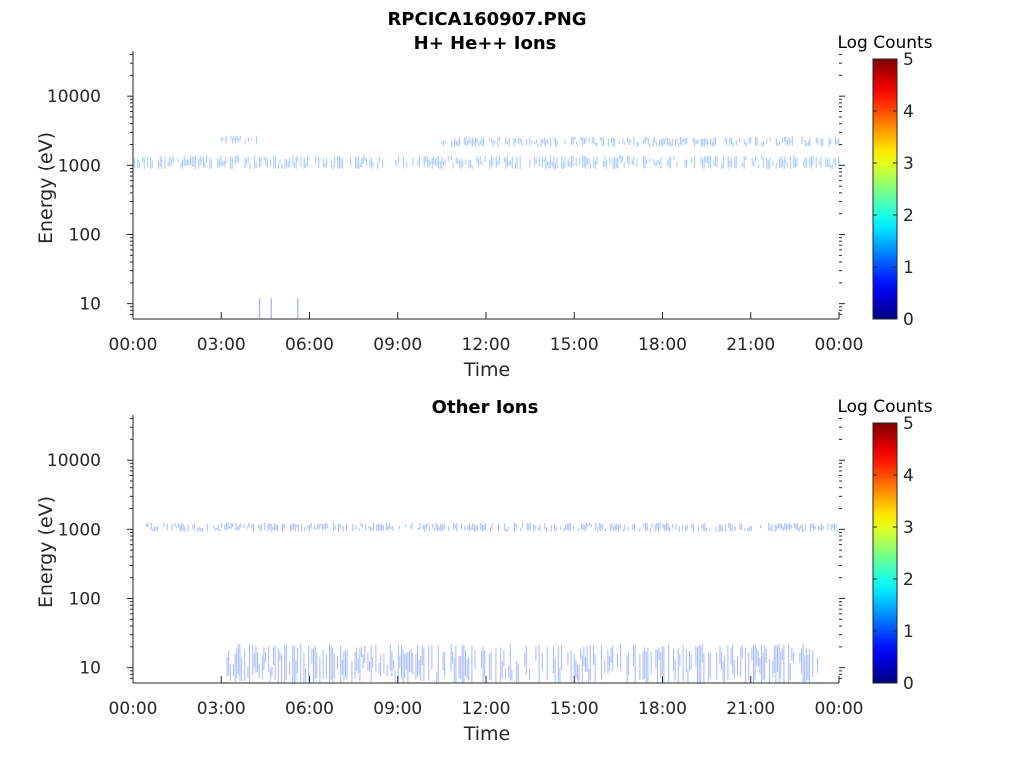  What do you see at coordinates (485, 43) in the screenshot?
I see `panel-title: H+ He++ Ions` at bounding box center [485, 43].